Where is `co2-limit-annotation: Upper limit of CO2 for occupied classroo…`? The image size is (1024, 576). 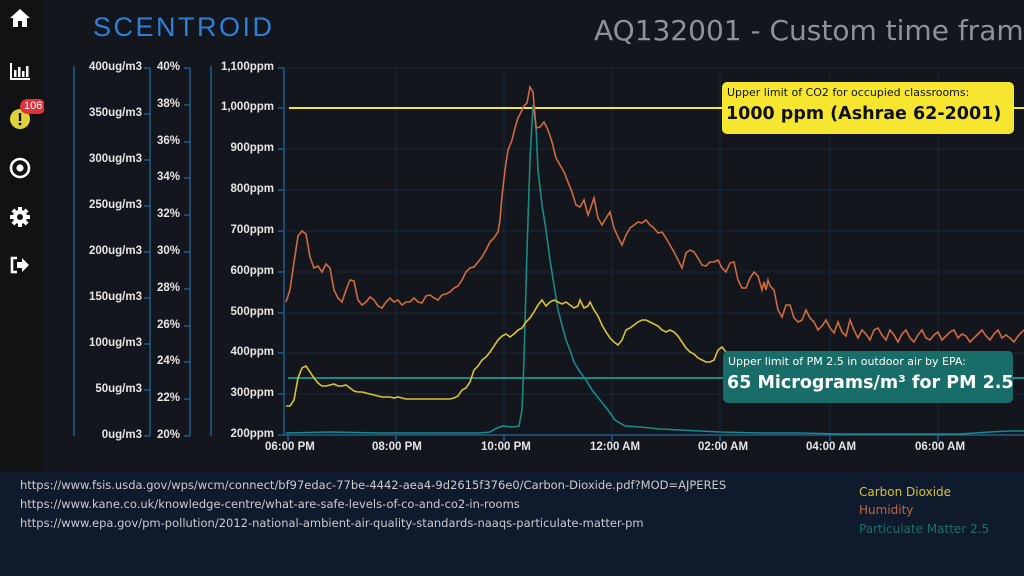 co2-limit-annotation: Upper limit of CO2 for occupied classroo… is located at coordinates (868, 108).